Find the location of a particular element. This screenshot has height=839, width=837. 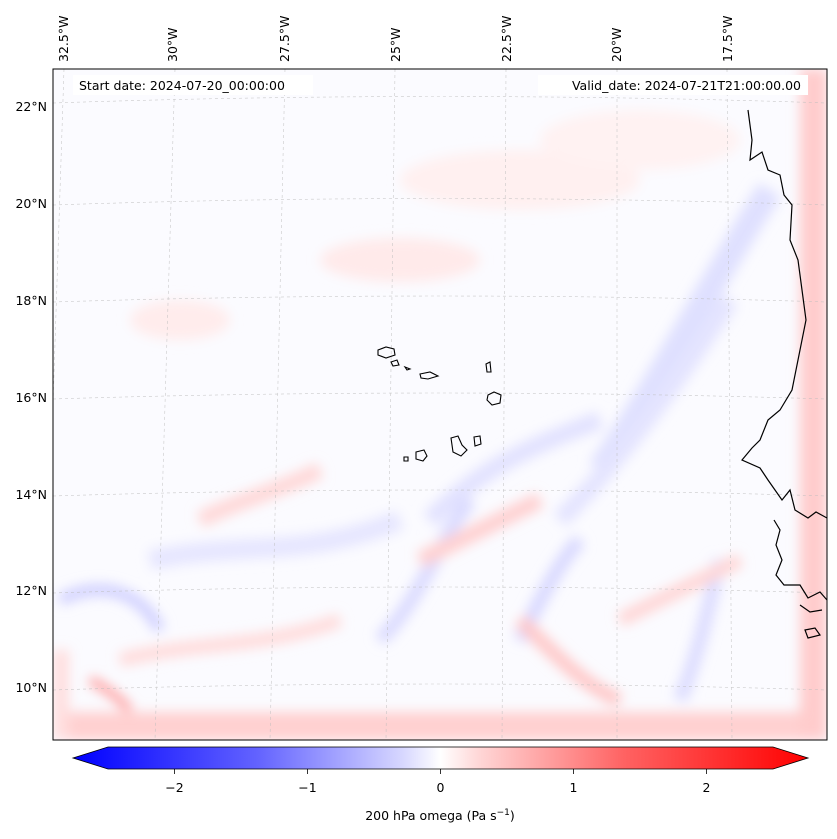

coastline-africa is located at coordinates (784, 374).